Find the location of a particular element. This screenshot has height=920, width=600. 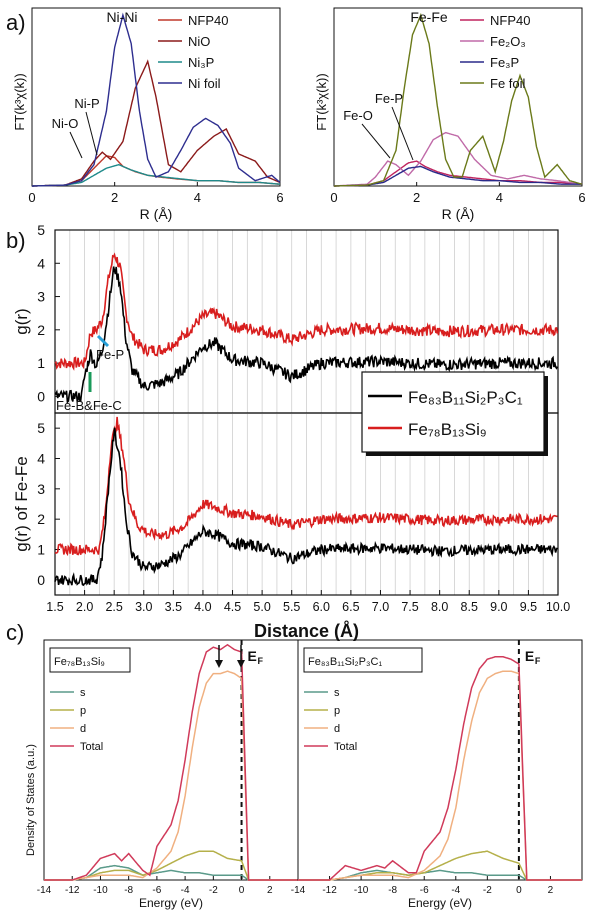

a_left-xtick-label: 6 is located at coordinates (279, 197).